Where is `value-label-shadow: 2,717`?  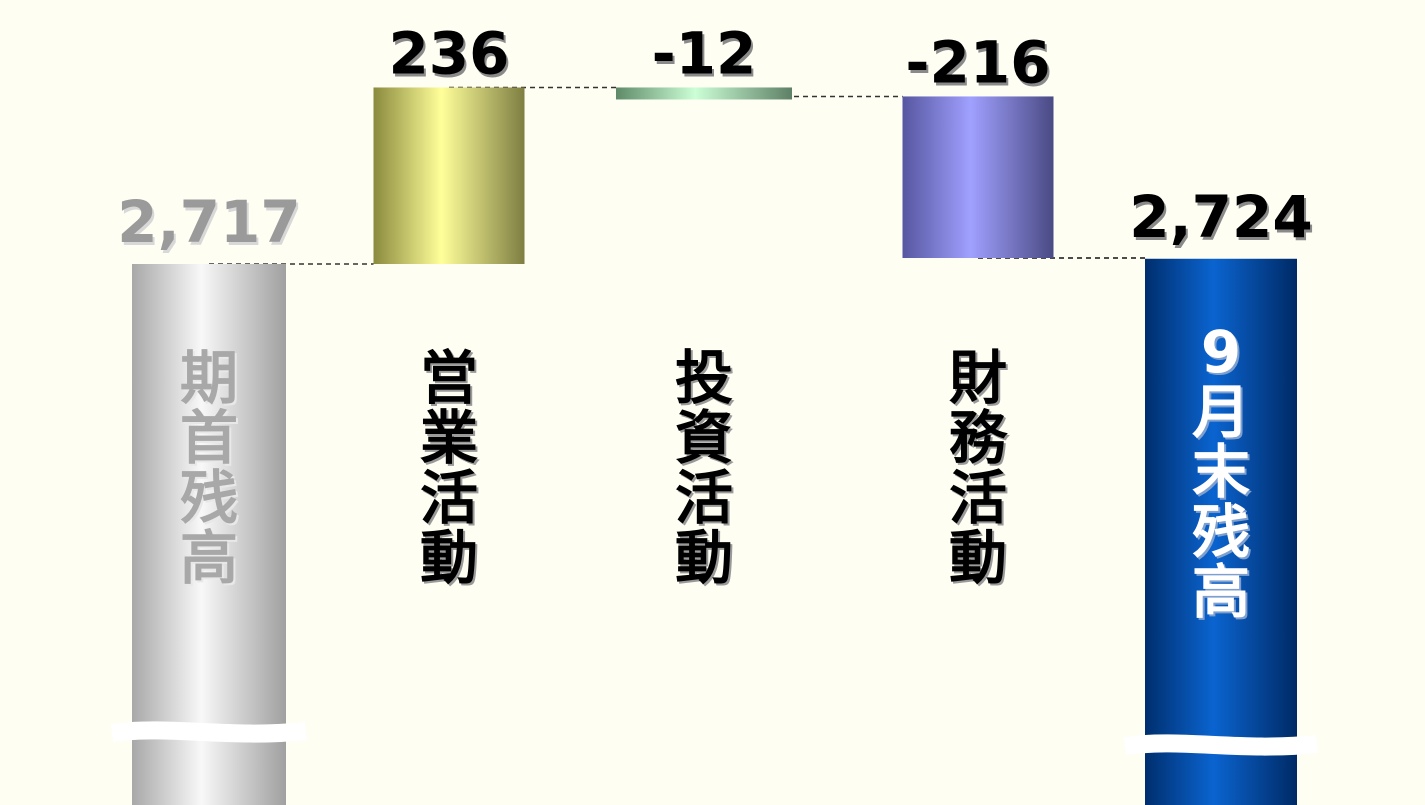
value-label-shadow: 2,717 is located at coordinates (210, 225).